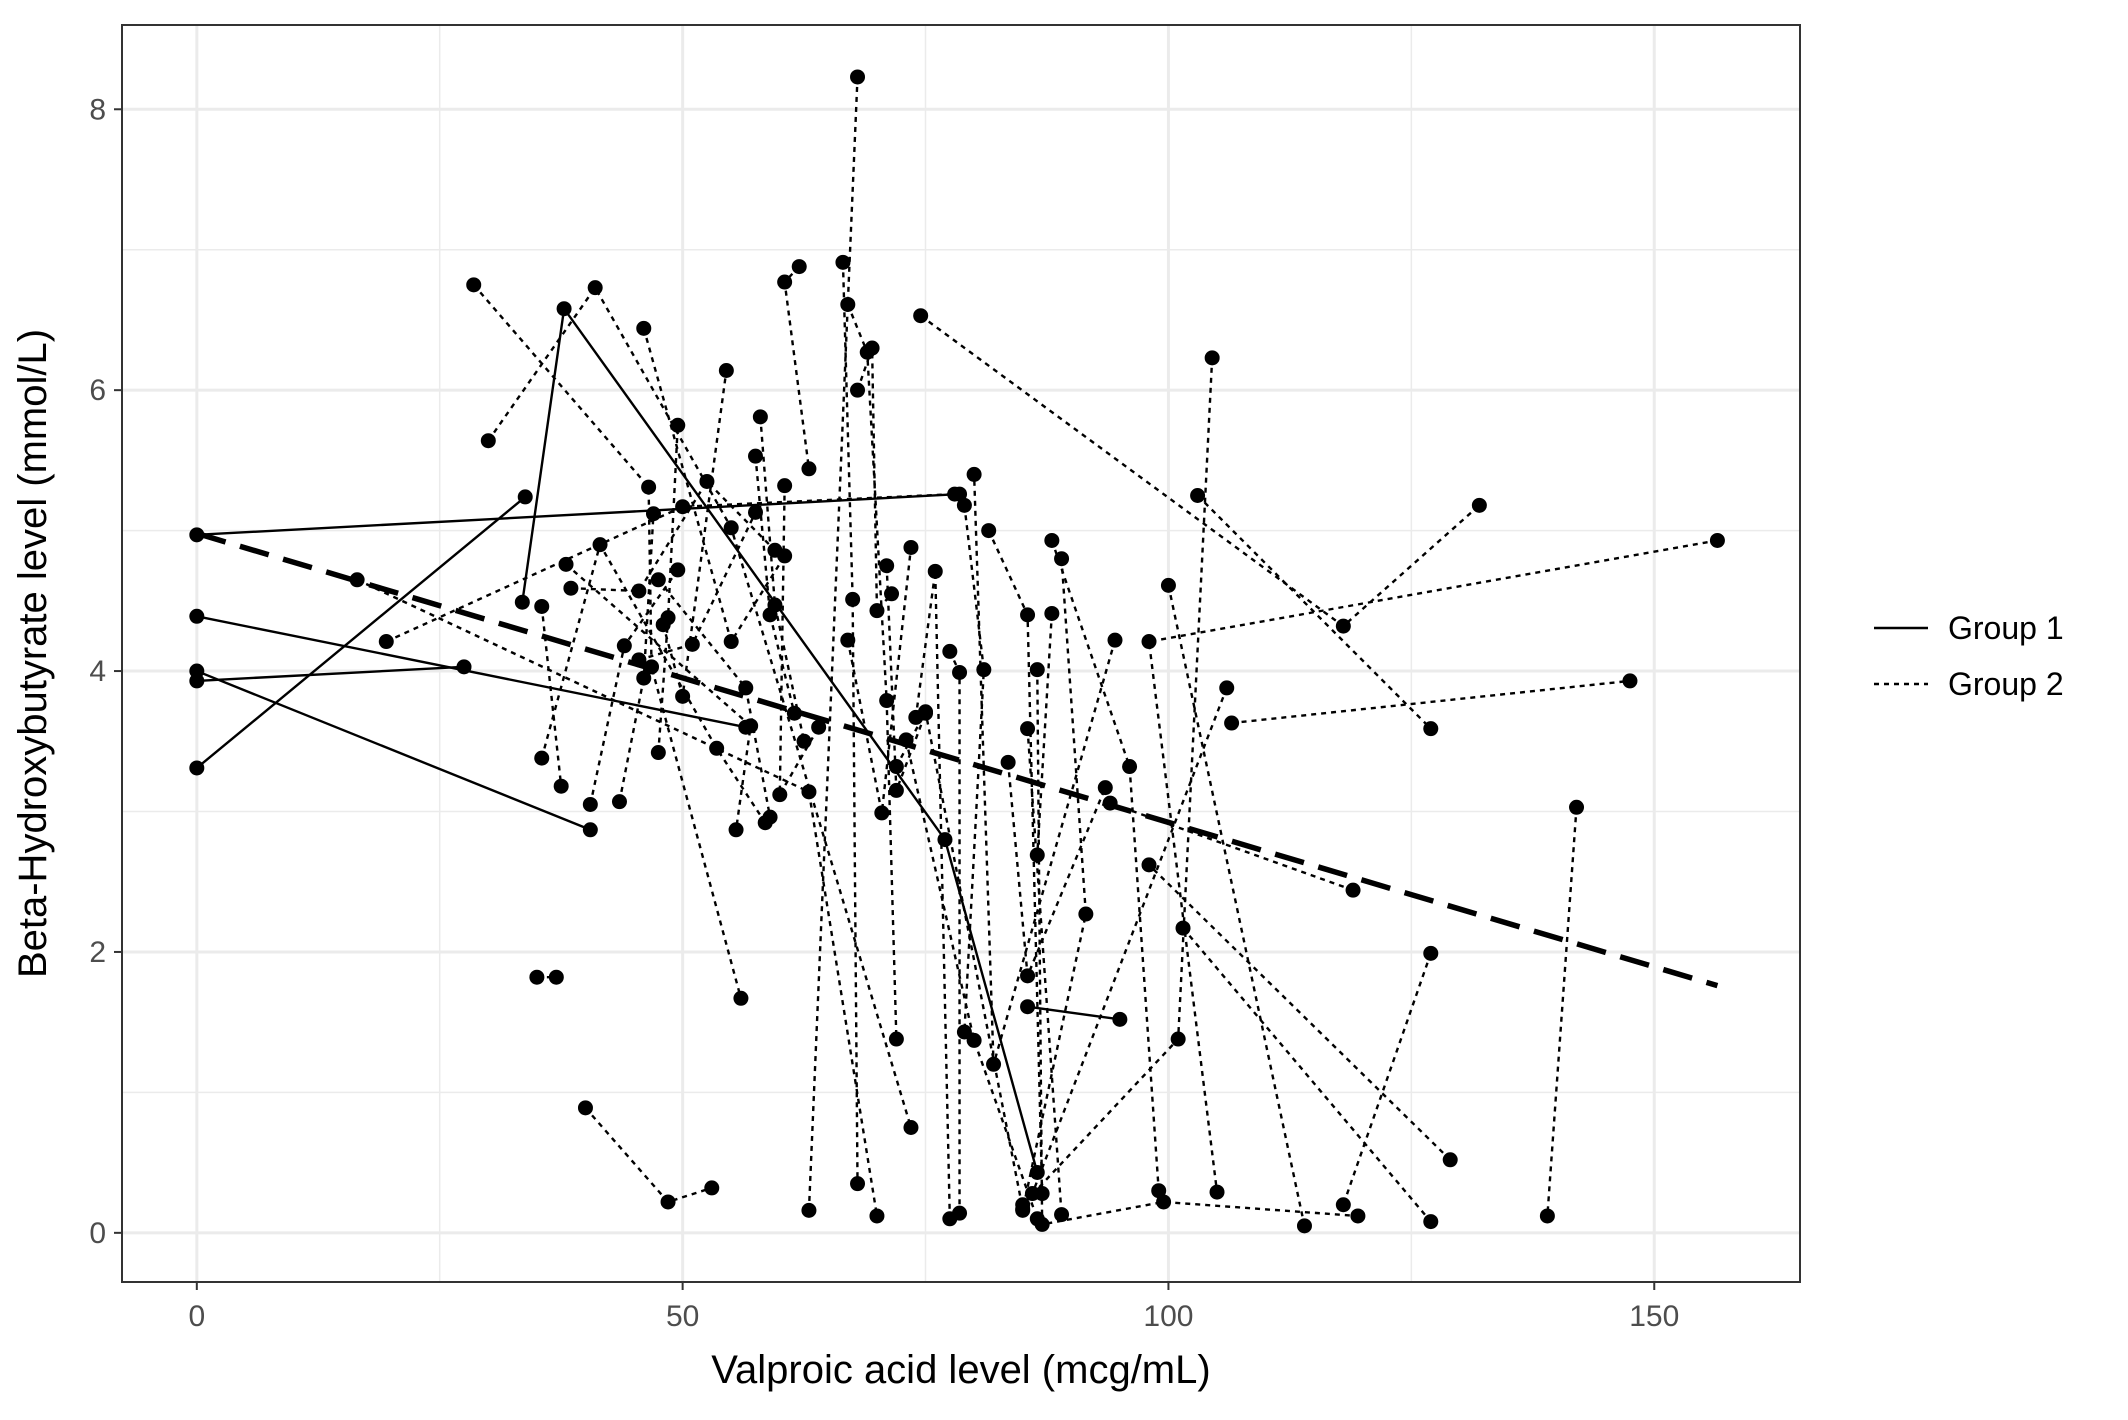  I want to click on y-axis: 0 2 4 6 8, so click(105, 671).